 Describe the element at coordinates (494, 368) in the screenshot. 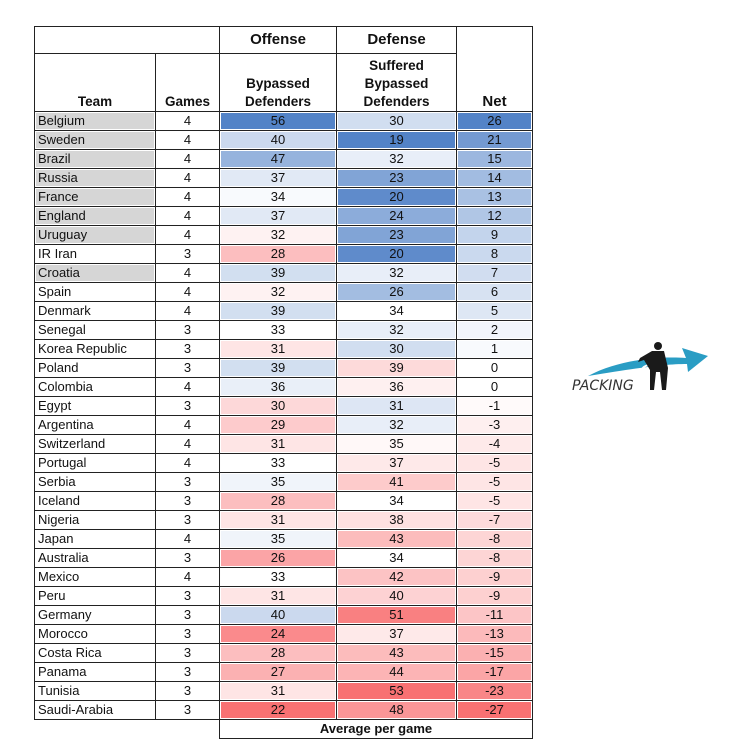

I see `net-cell: 0` at that location.